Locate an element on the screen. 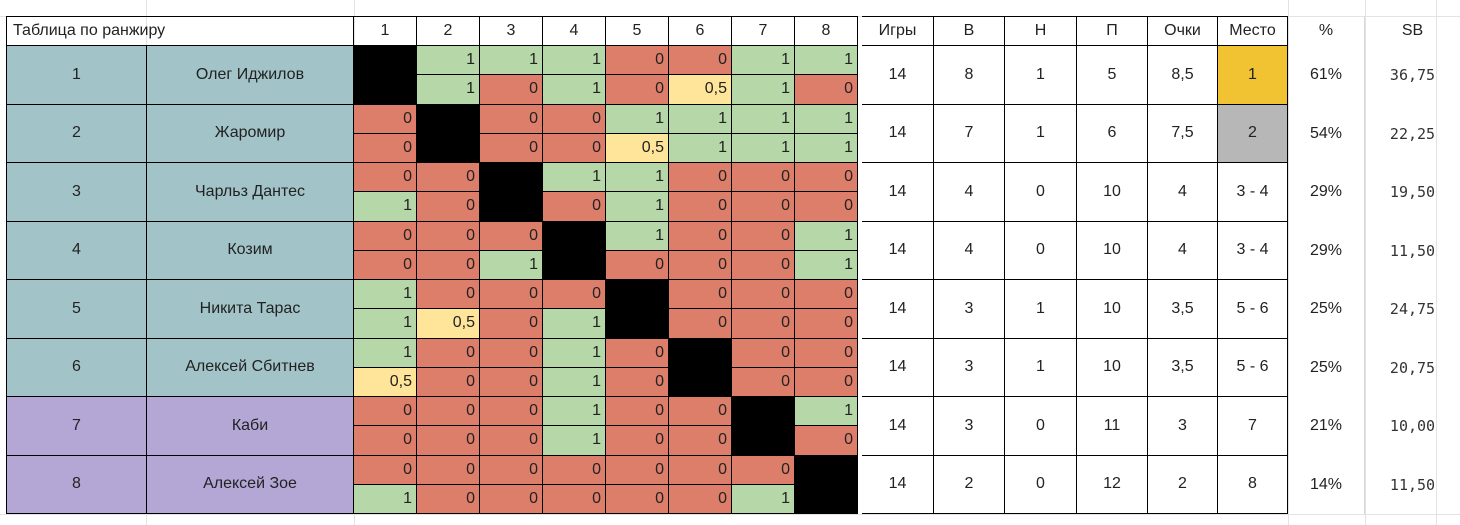 This screenshot has height=525, width=1460. player-rank: 3 is located at coordinates (76, 192).